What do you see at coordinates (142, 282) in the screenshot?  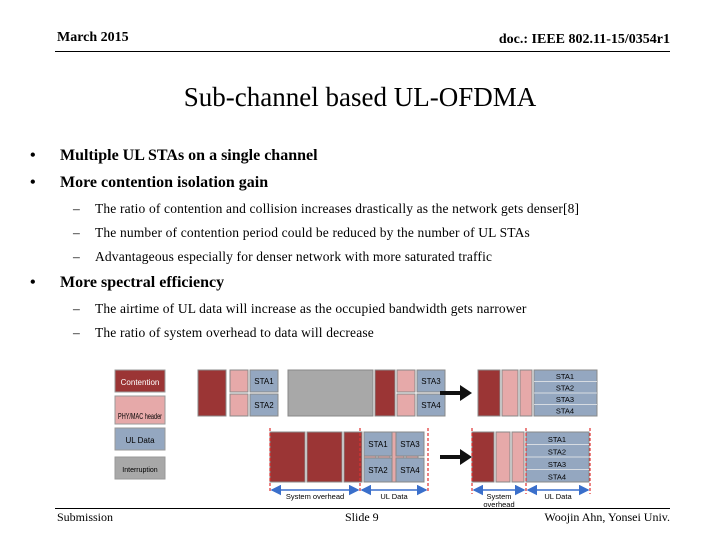 I see `bullet-text: More spectral efficiency` at bounding box center [142, 282].